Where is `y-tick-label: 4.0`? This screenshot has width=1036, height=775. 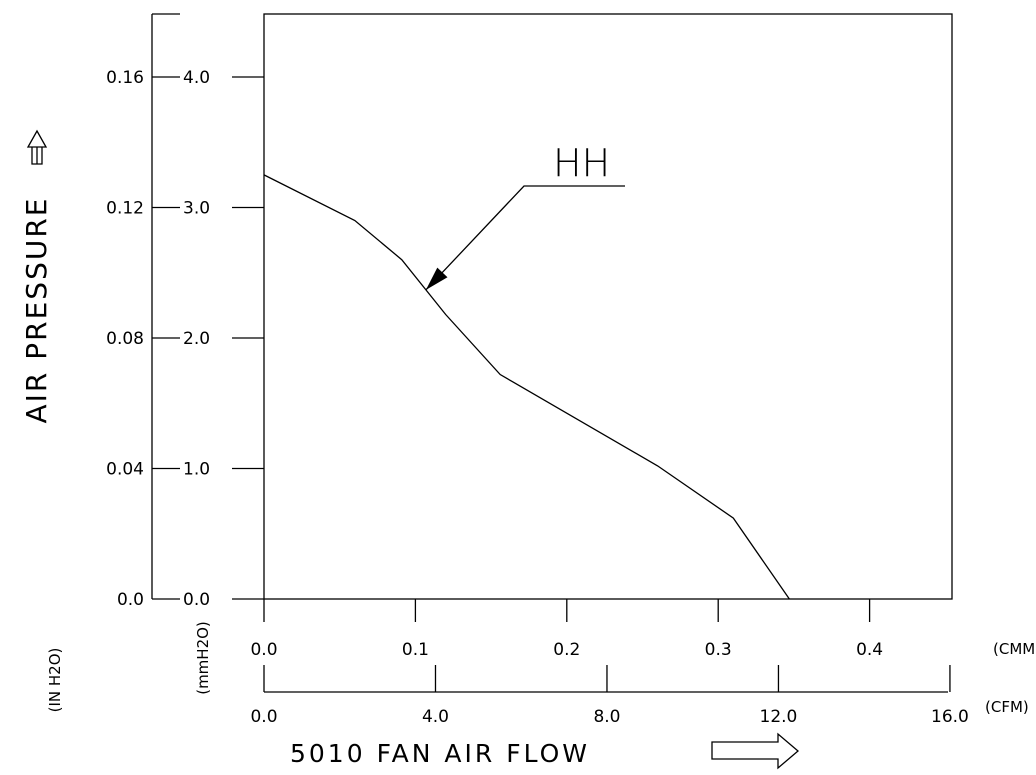 y-tick-label: 4.0 is located at coordinates (196, 78).